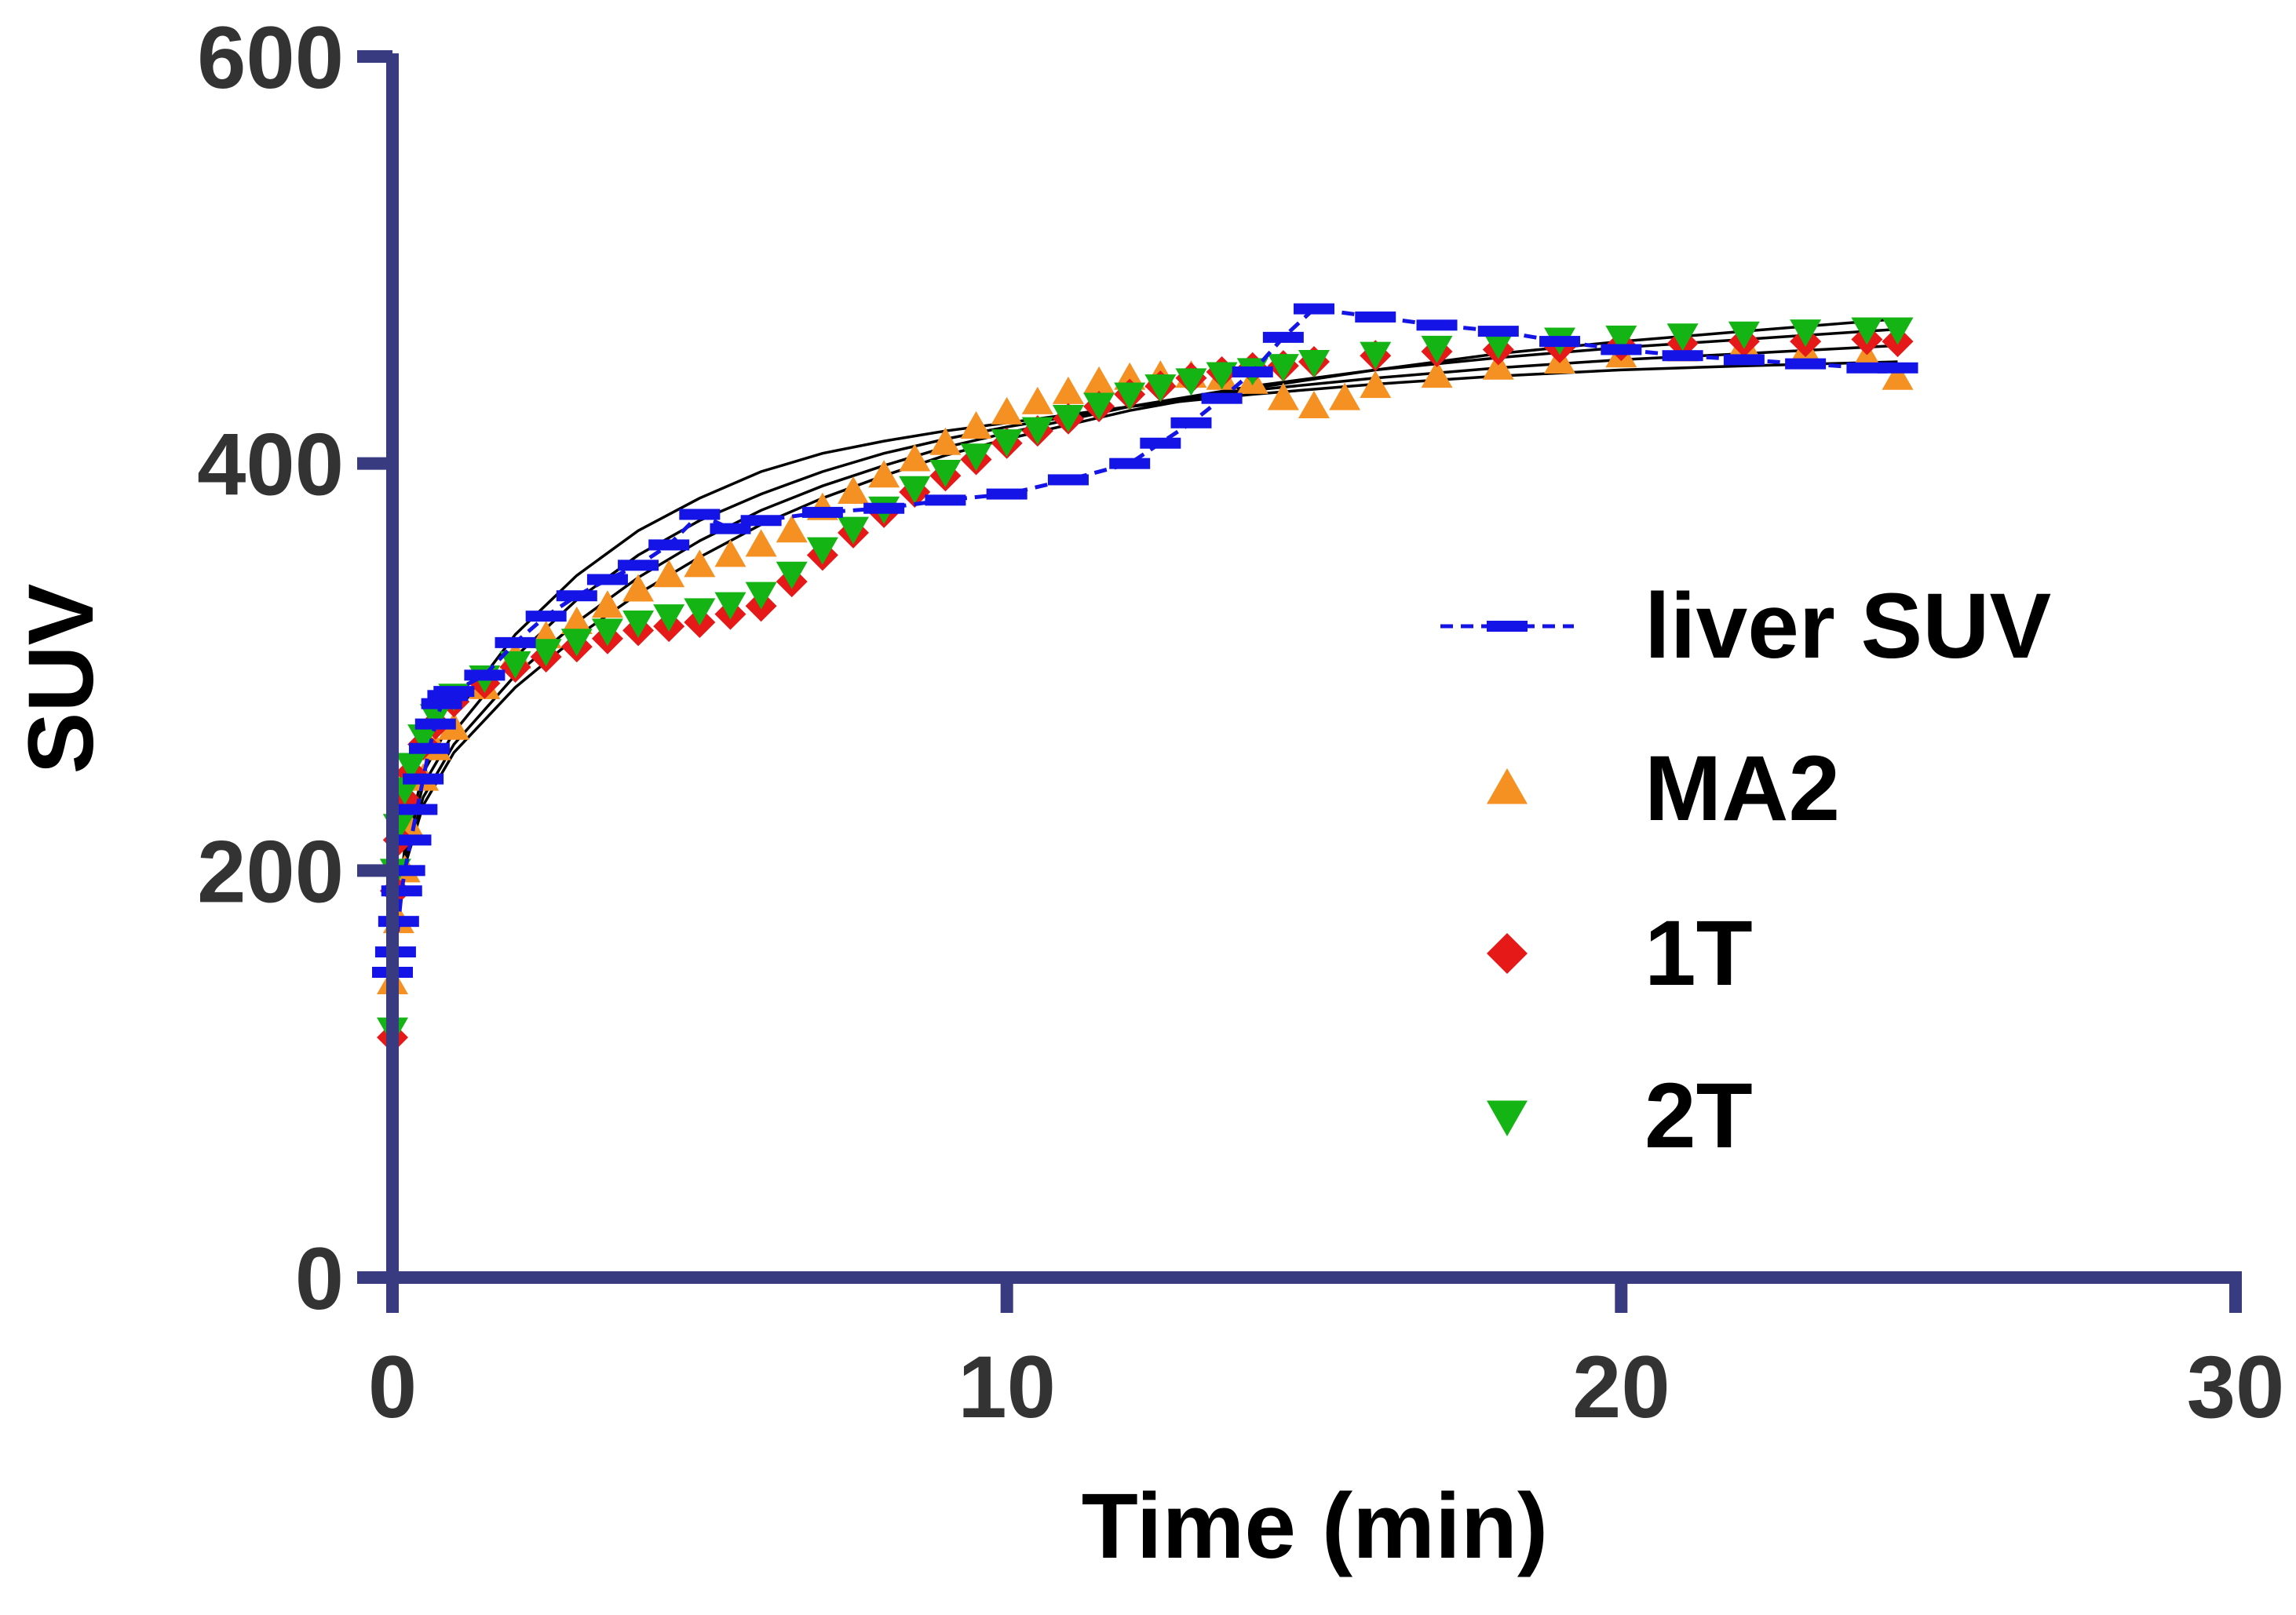 The width and height of the screenshot is (2296, 1615). I want to click on legend-entry-1t: 1T, so click(1620, 953).